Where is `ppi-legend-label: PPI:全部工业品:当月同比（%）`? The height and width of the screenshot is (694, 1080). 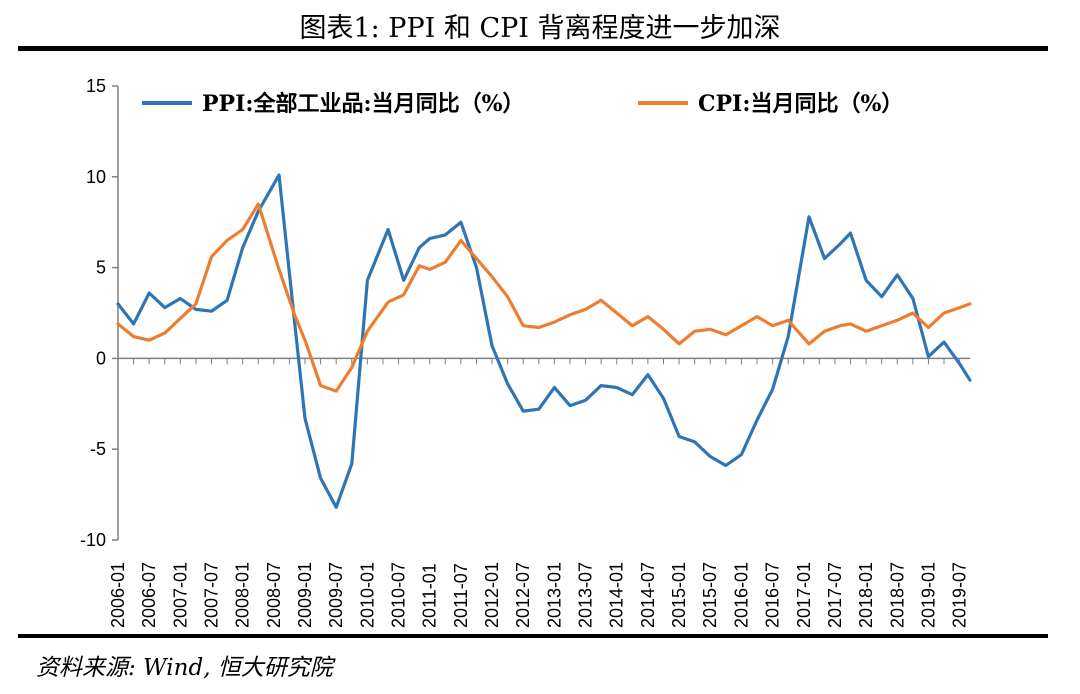
ppi-legend-label: PPI:全部工业品:当月同比（%） is located at coordinates (363, 104).